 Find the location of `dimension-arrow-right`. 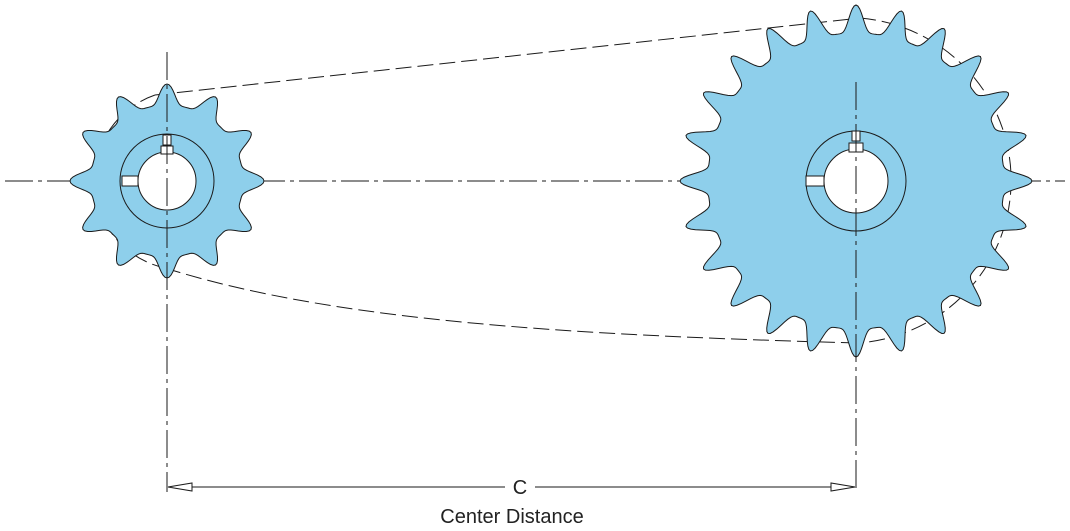

dimension-arrow-right is located at coordinates (843, 487).